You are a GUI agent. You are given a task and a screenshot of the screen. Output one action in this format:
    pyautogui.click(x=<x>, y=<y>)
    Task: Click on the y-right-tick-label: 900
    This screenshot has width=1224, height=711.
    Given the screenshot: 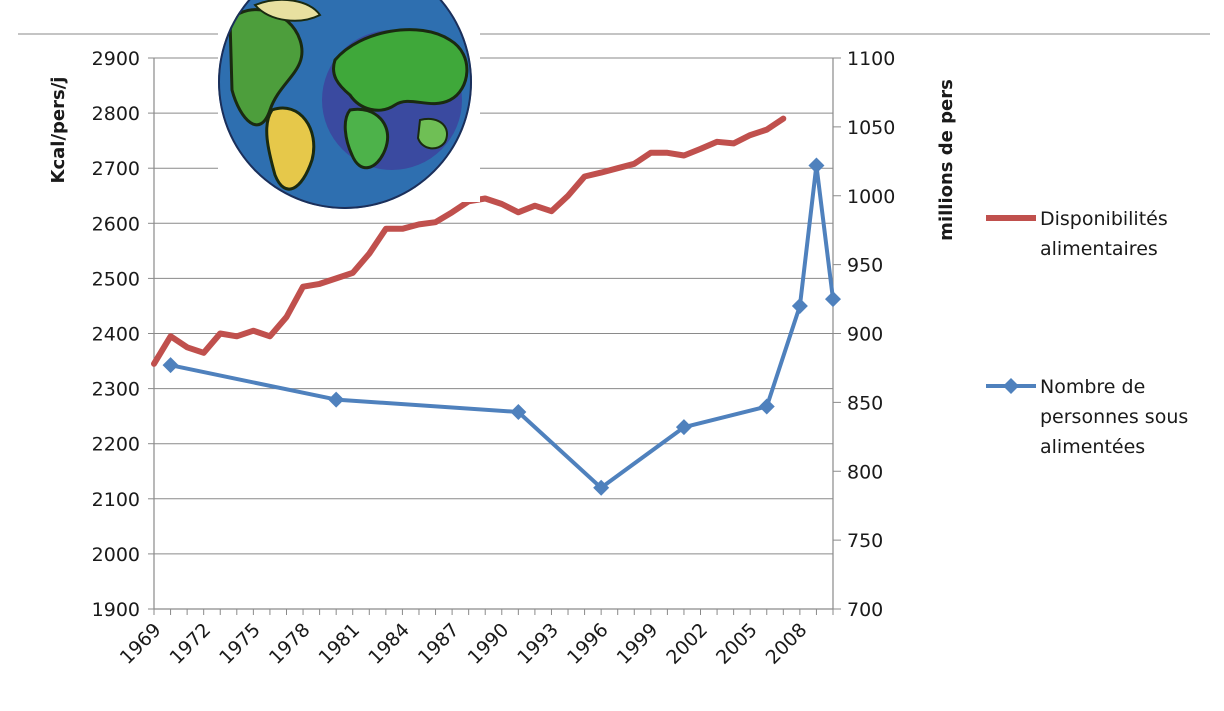 What is the action you would take?
    pyautogui.click(x=865, y=335)
    